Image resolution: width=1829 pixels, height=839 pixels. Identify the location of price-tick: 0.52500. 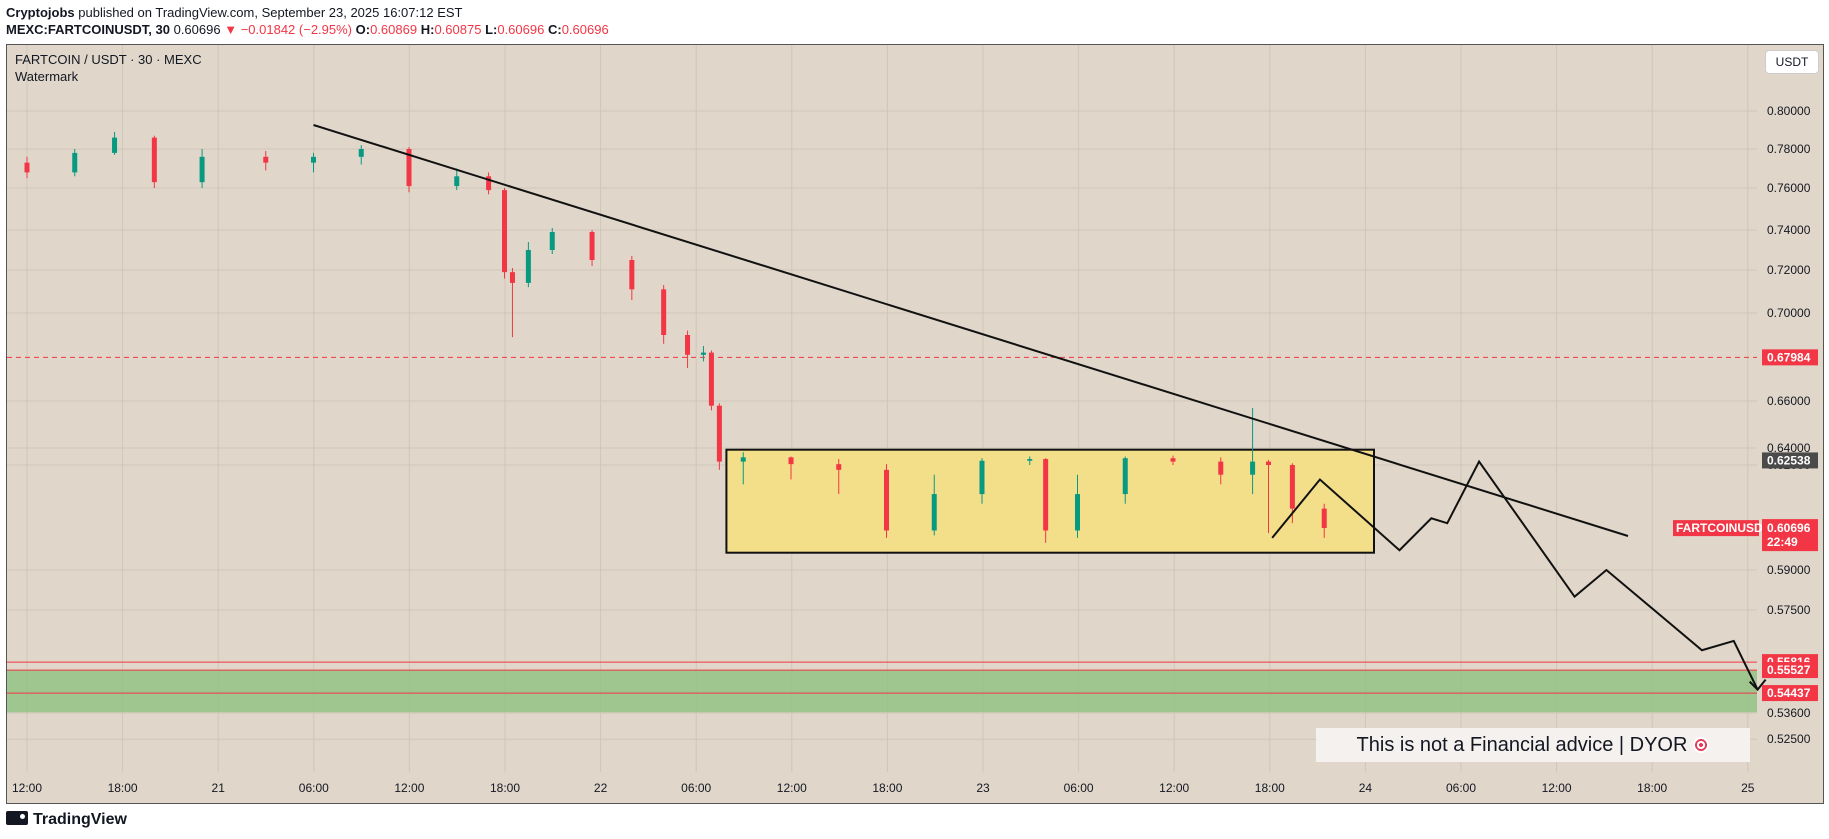
(1789, 739).